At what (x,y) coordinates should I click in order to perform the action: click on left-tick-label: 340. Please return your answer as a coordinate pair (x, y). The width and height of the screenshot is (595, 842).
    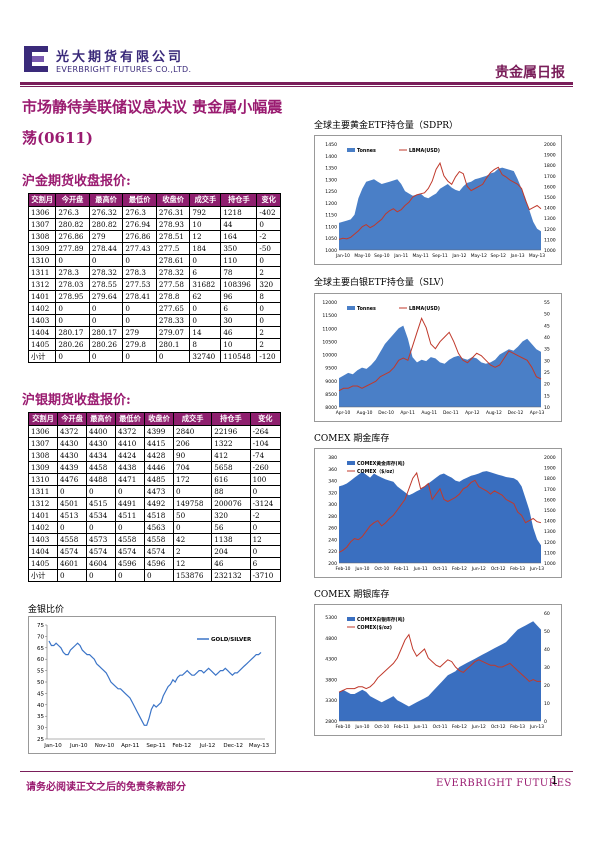
    Looking at the image, I should click on (332, 482).